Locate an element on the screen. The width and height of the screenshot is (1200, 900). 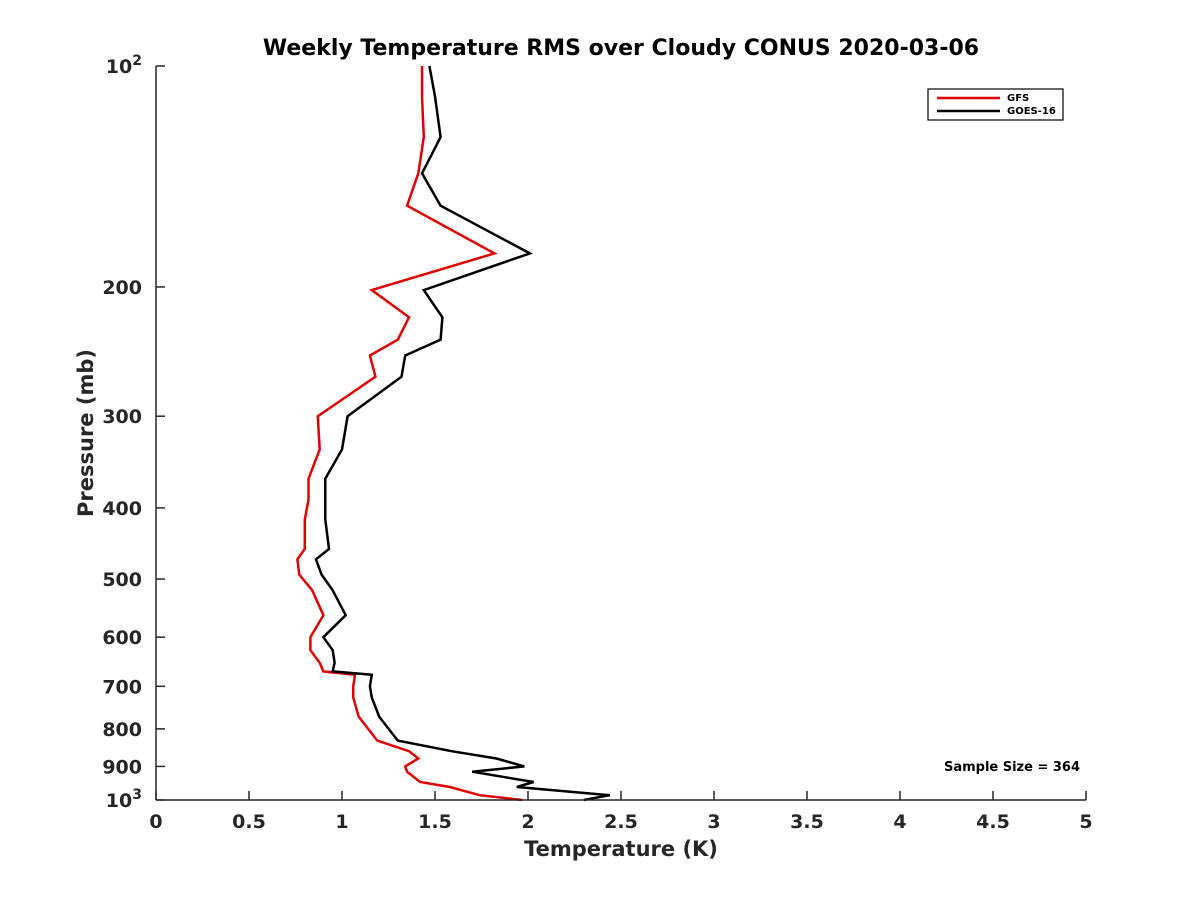
x-tick-label: 0 is located at coordinates (155, 822).